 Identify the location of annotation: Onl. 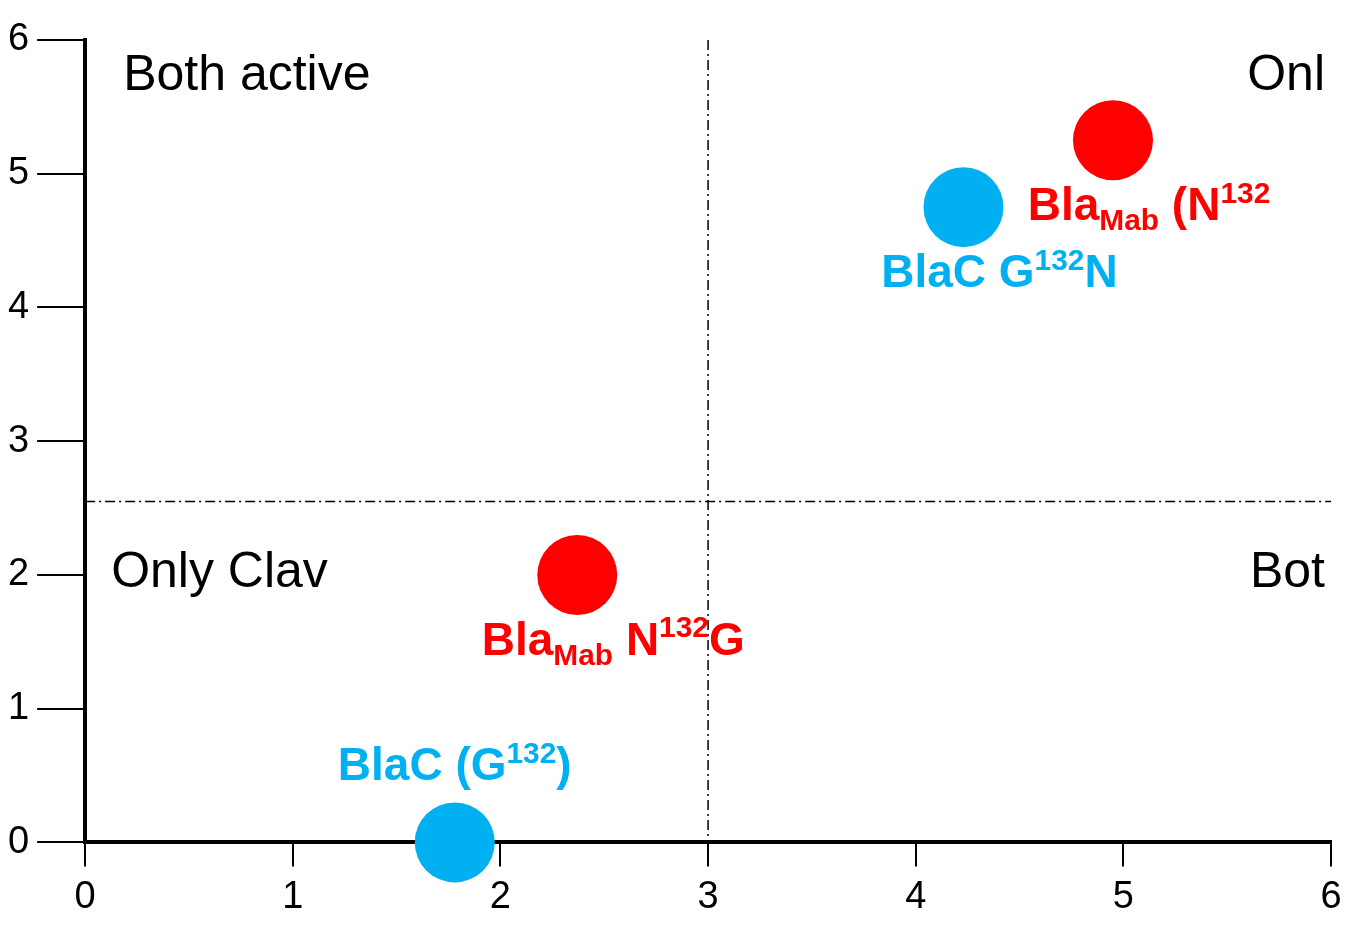
(1286, 73).